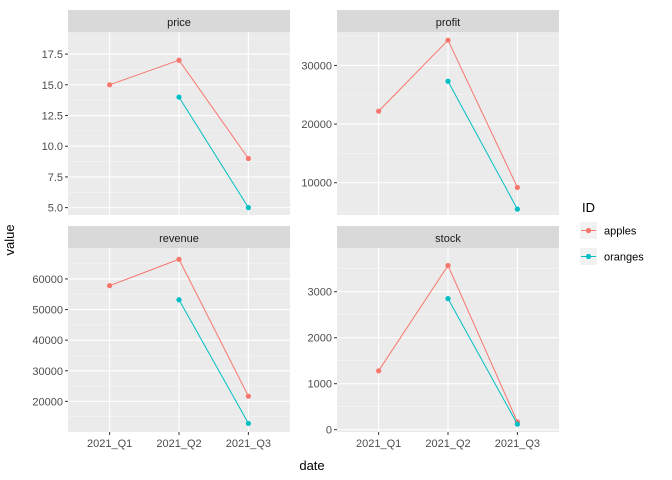 The image size is (672, 480). Describe the element at coordinates (620, 232) in the screenshot. I see `legend-label: apples` at that location.